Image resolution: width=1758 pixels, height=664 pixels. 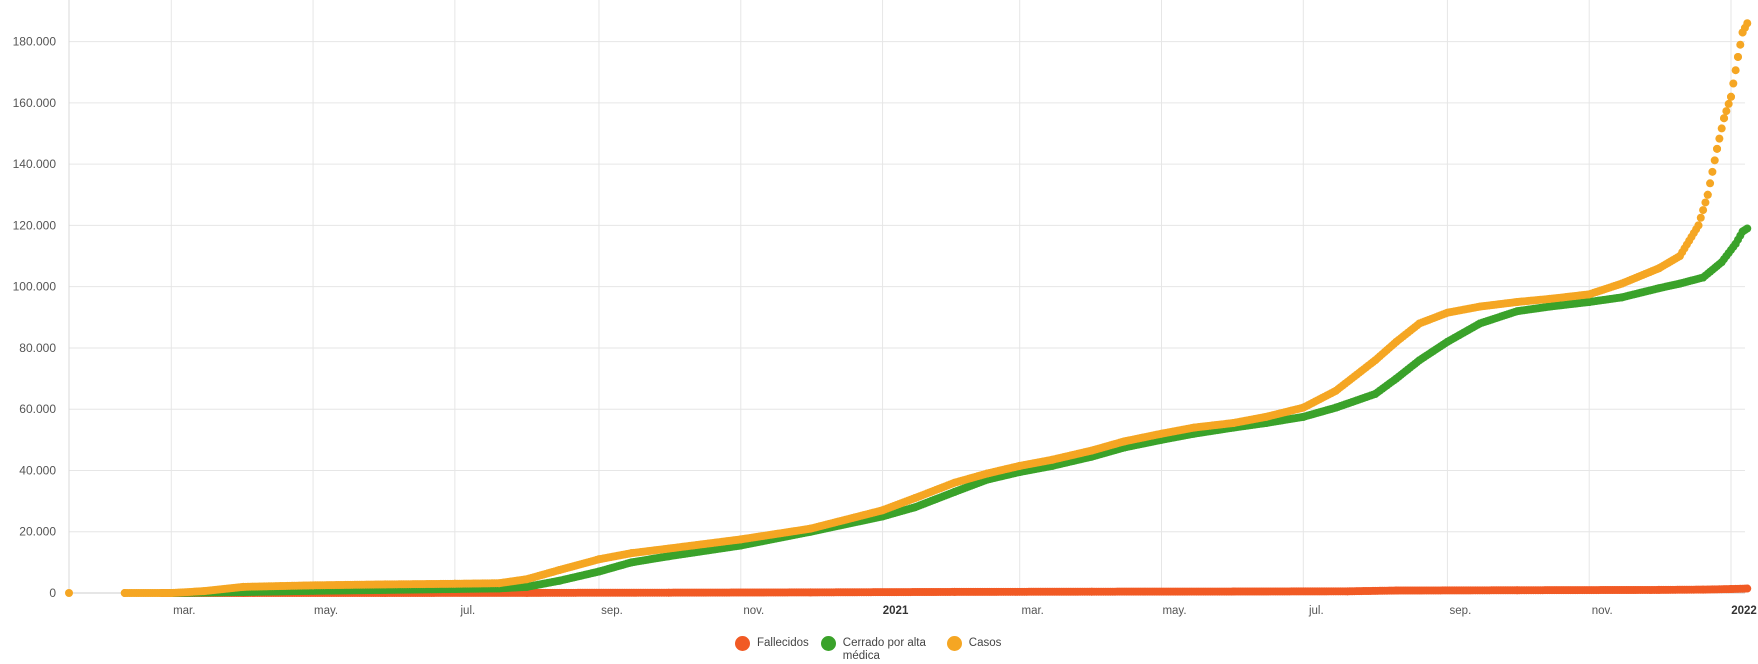 I want to click on y-tick-label: 60.000, so click(x=37, y=409).